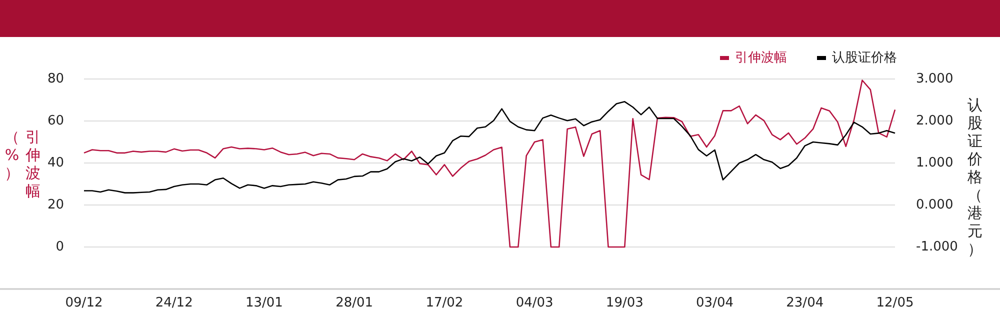 This screenshot has height=324, width=1000. I want to click on y2-tick-label: 2.000, so click(935, 121).